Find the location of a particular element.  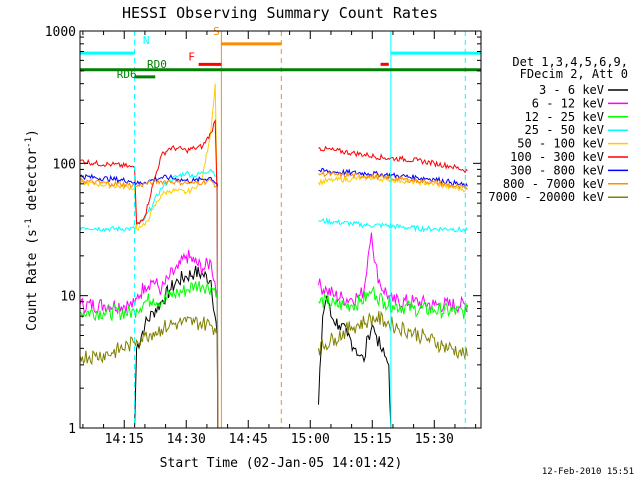

y-tick-label-1: 1 is located at coordinates (72, 429).